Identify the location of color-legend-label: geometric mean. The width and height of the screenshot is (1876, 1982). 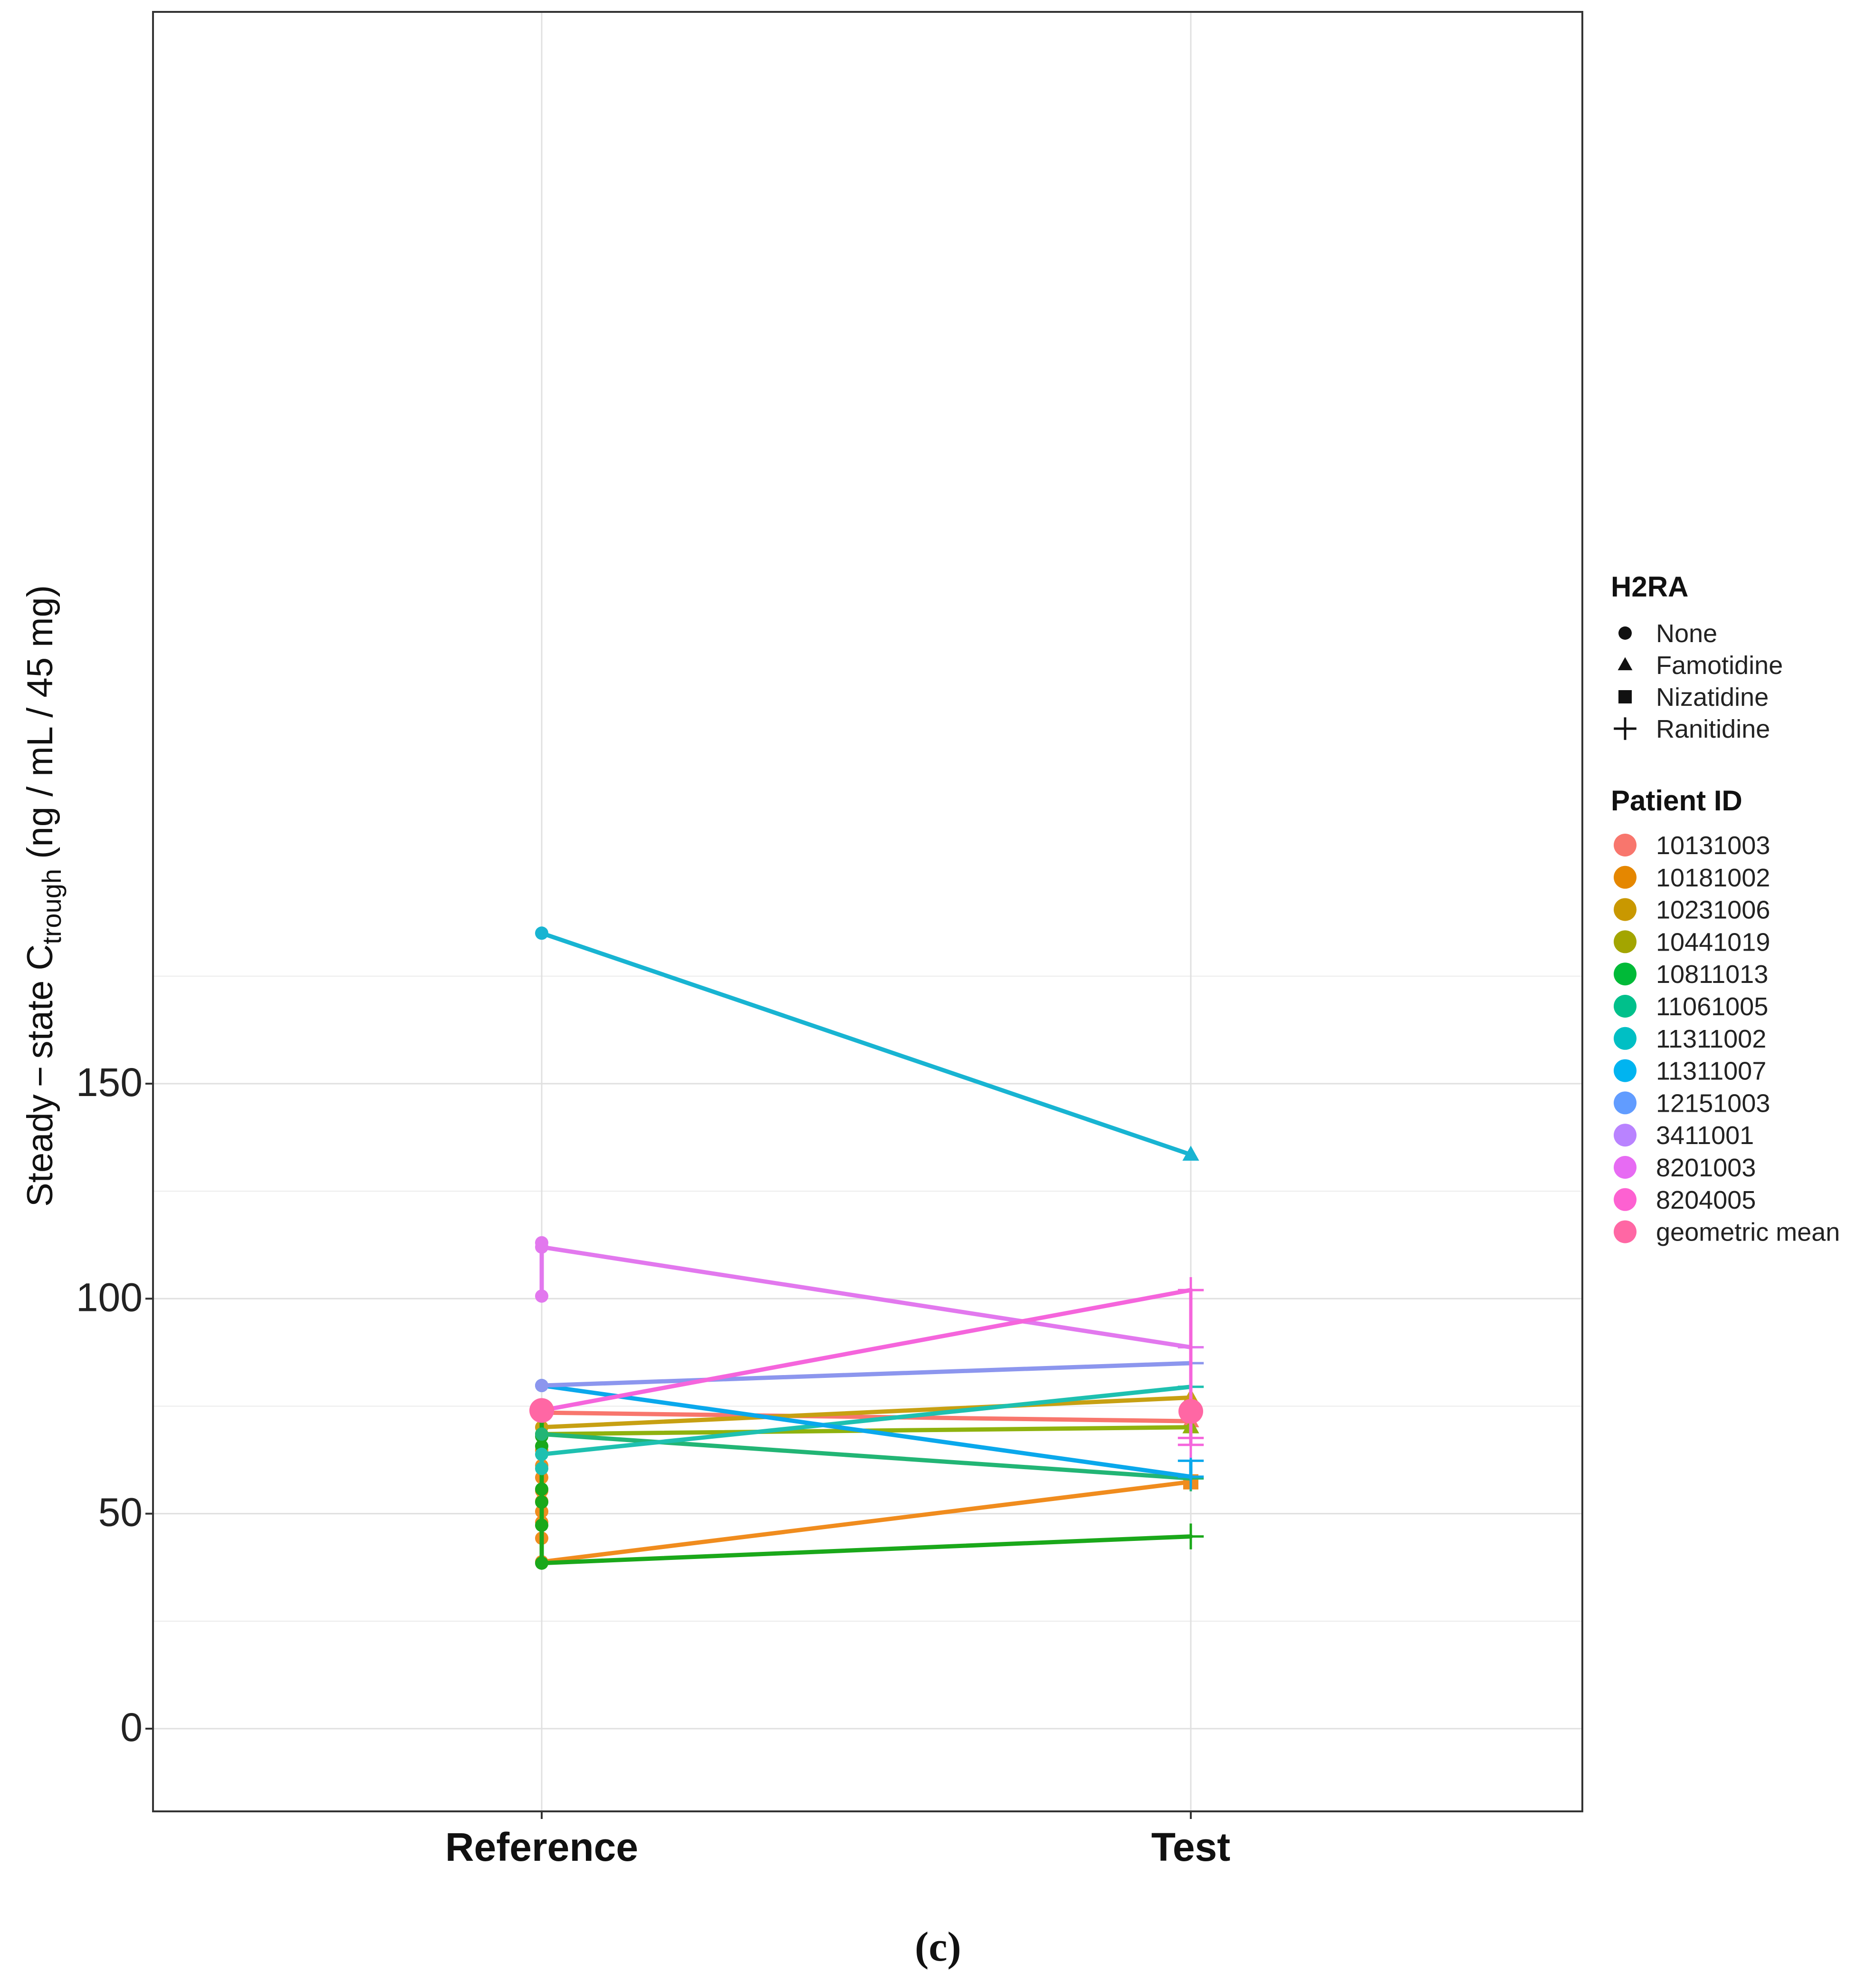
(1748, 1232).